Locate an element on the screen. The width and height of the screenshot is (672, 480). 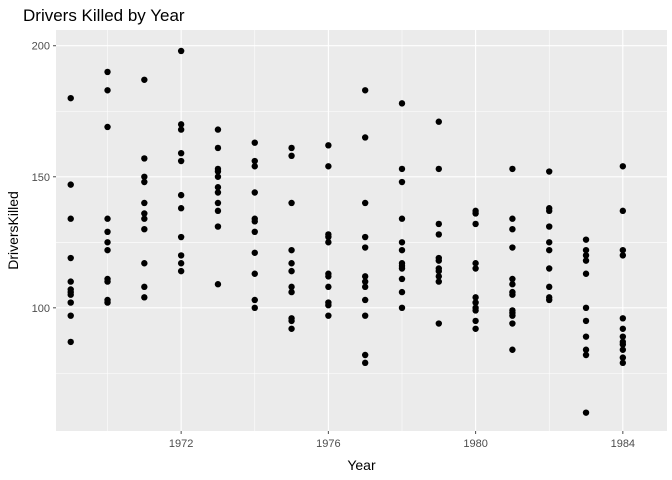
y-axis: 100 150 200 is located at coordinates (44, 178).